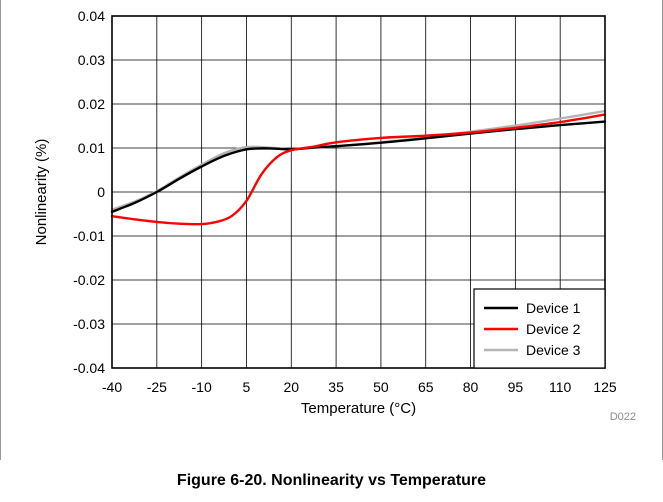 This screenshot has height=502, width=663. I want to click on x-tick-label: 20, so click(291, 387).